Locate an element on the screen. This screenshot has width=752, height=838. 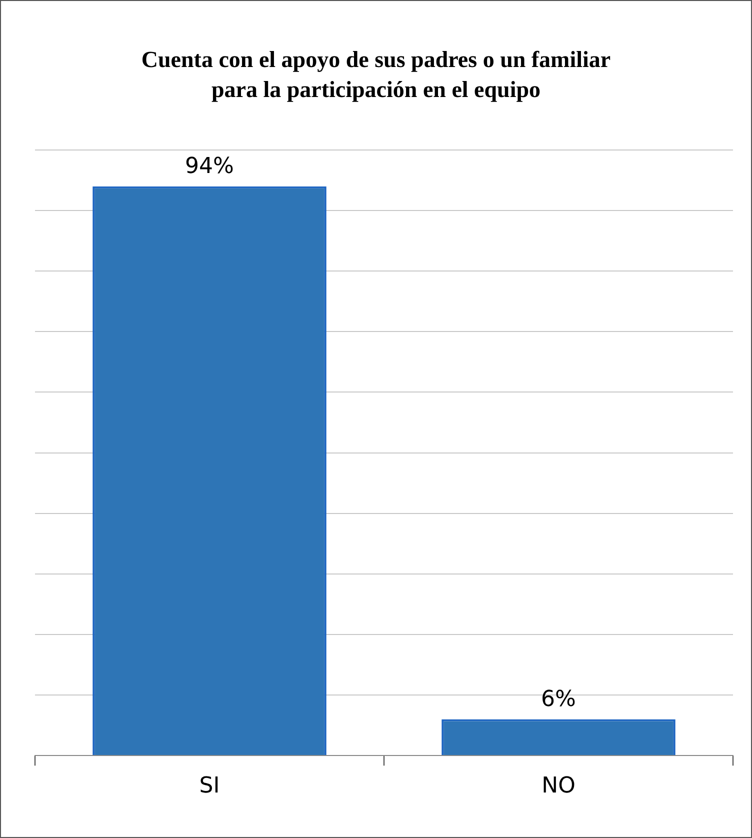
data-label: 6% is located at coordinates (558, 699).